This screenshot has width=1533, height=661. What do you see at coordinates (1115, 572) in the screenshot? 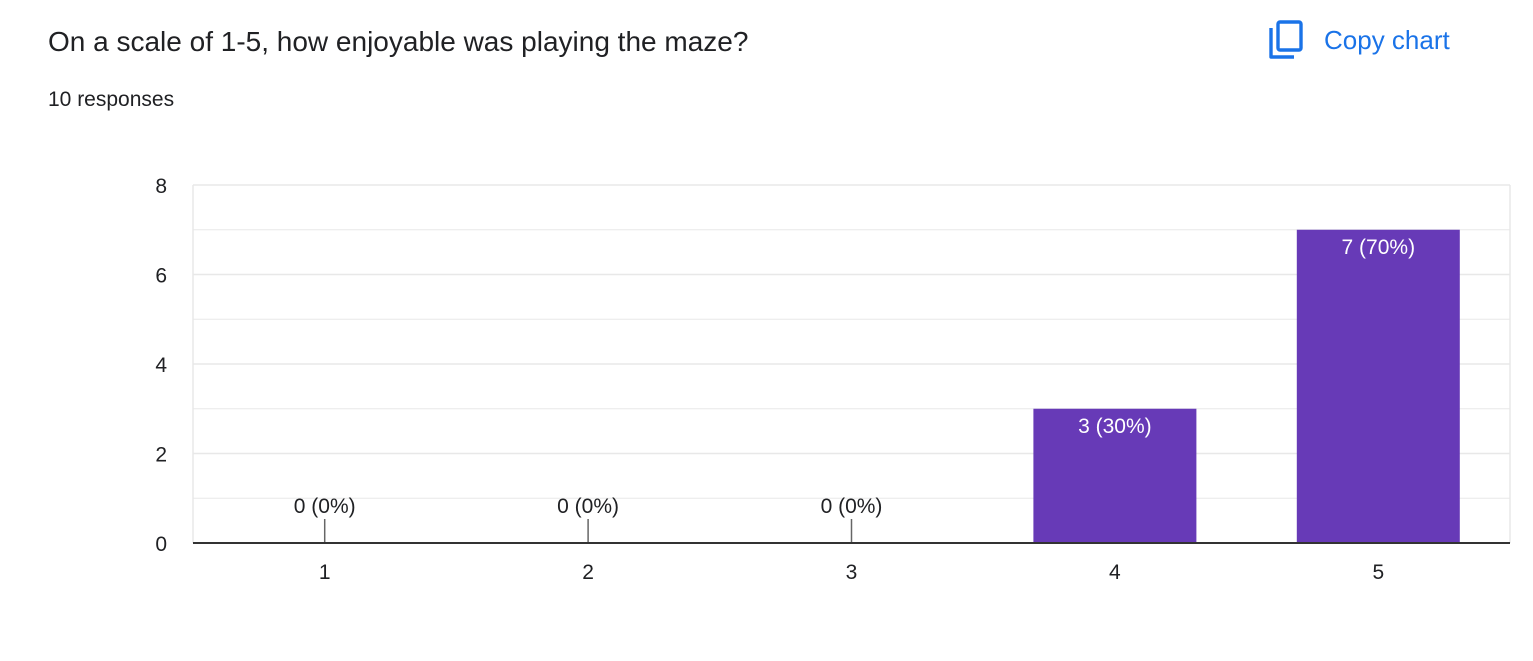
I see `x-tick-label: 4` at bounding box center [1115, 572].